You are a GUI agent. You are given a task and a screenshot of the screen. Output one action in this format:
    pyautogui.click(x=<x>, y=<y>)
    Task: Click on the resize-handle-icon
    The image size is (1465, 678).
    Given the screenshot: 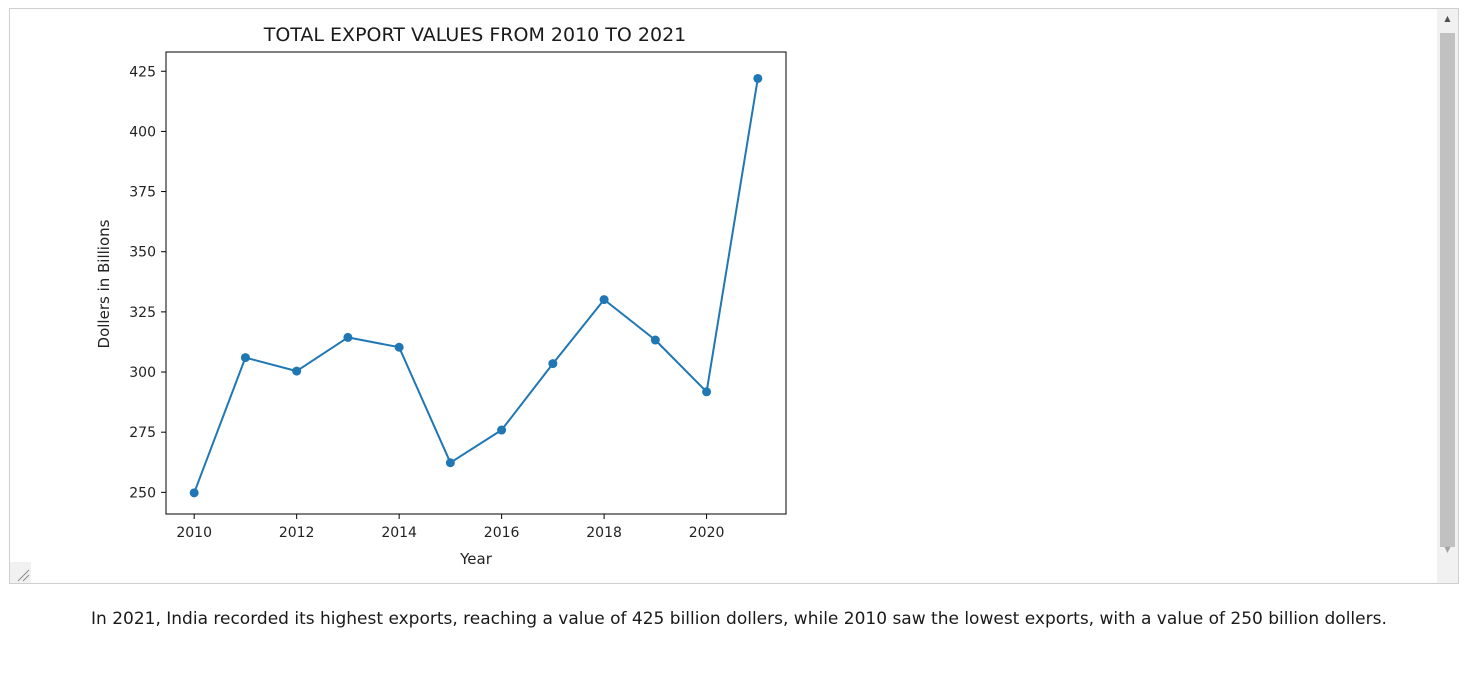 What is the action you would take?
    pyautogui.click(x=20, y=572)
    